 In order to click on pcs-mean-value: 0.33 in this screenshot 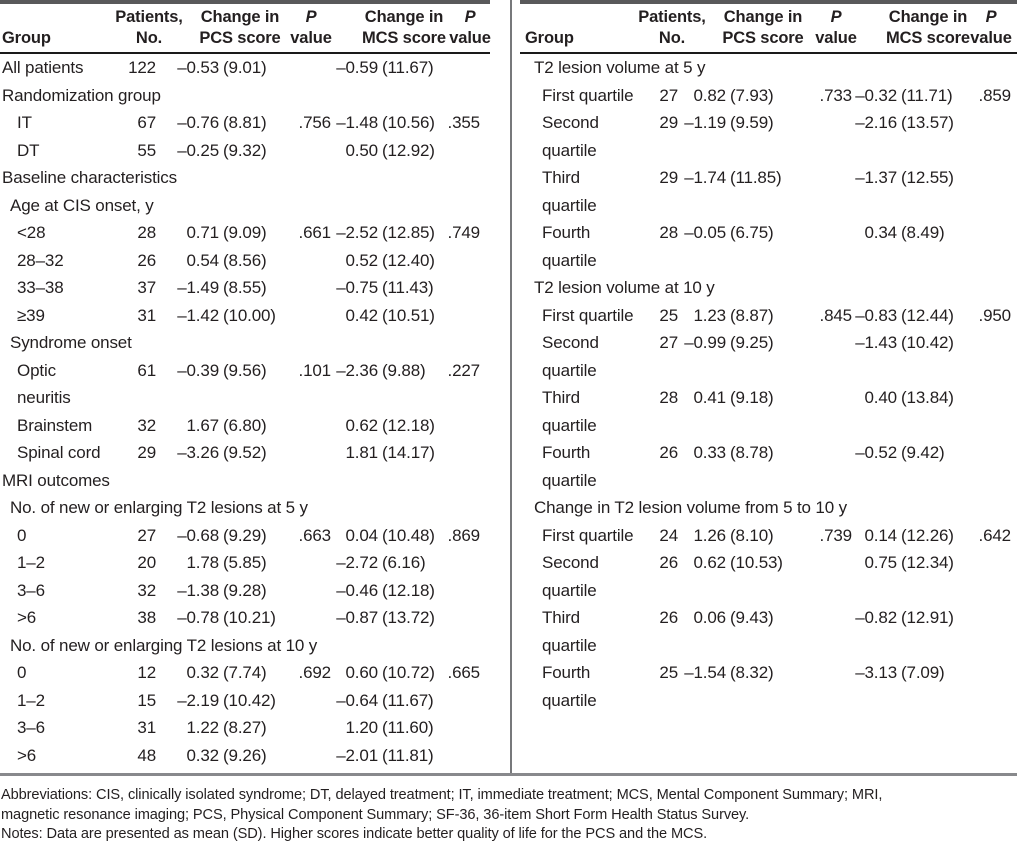, I will do `click(710, 452)`.